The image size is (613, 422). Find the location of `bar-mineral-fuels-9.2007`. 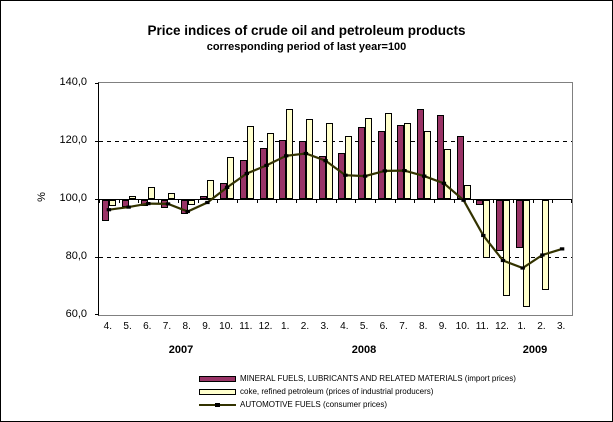

bar-mineral-fuels-9.2007 is located at coordinates (204, 197).